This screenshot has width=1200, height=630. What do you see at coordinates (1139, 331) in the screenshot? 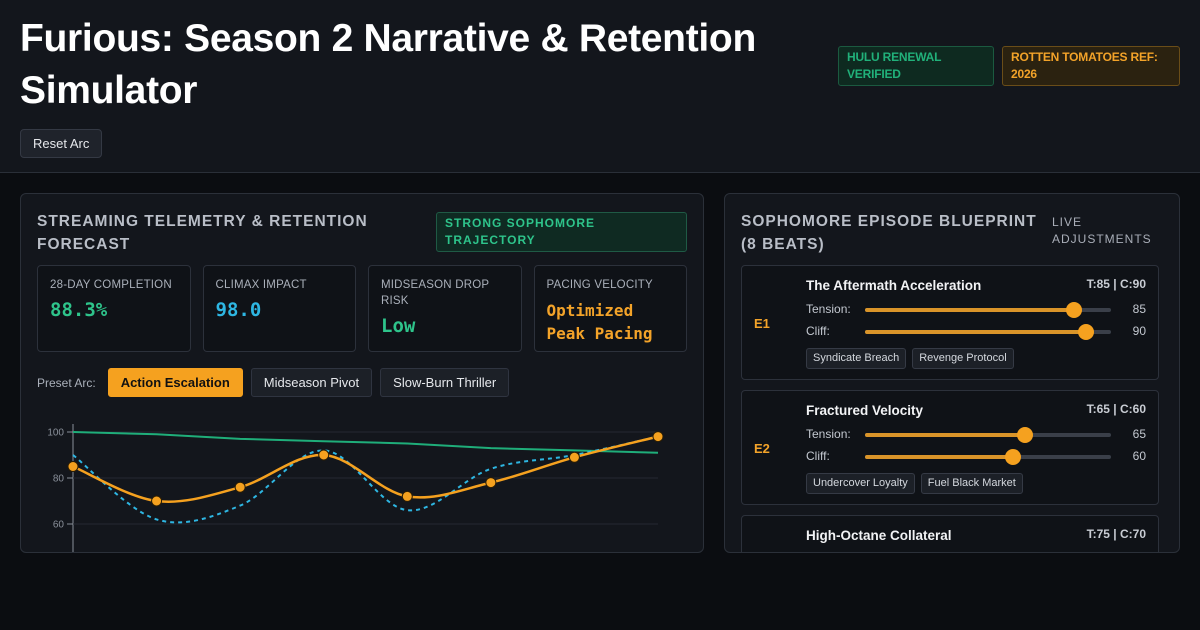
I see `cliff-value: 90` at bounding box center [1139, 331].